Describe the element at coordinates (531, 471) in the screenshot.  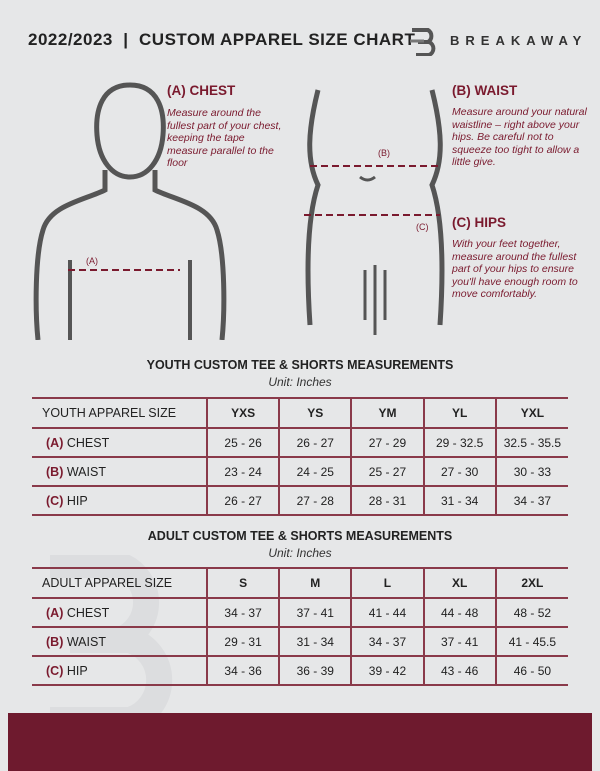
I see `table-cell: 30 - 33` at that location.